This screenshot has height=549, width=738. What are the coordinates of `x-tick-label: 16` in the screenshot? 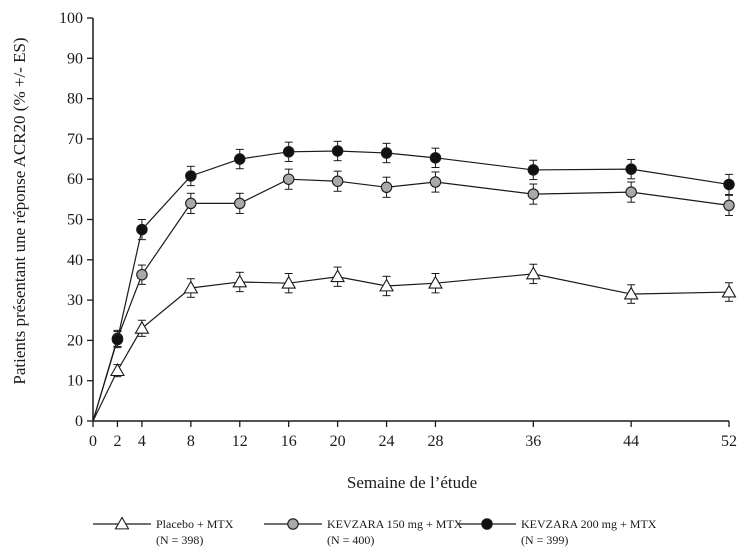 It's located at (289, 441).